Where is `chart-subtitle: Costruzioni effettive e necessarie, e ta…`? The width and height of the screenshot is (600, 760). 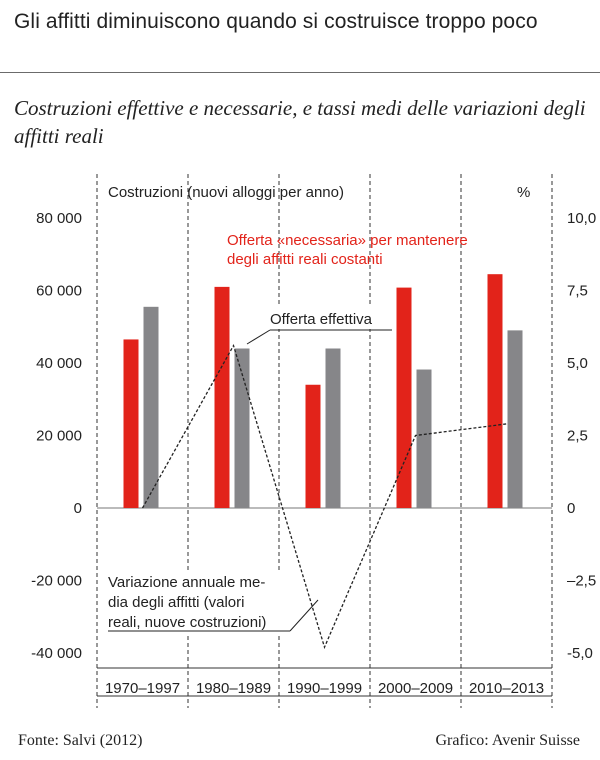 chart-subtitle: Costruzioni effettive e necessarie, e ta… is located at coordinates (300, 122).